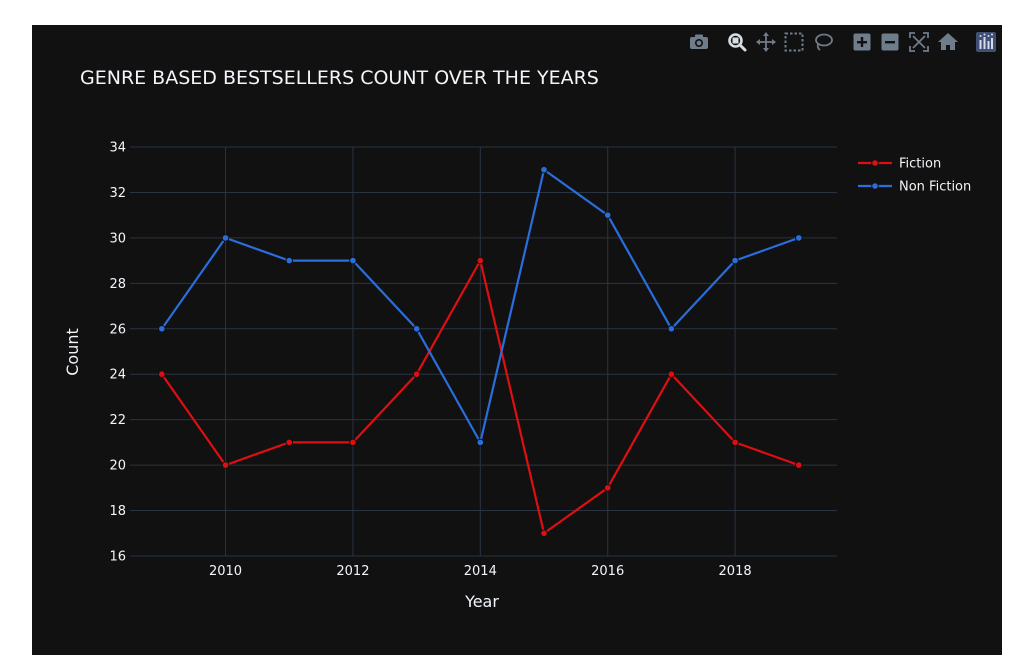 This screenshot has width=1033, height=663. Describe the element at coordinates (225, 571) in the screenshot. I see `x-tick-label: 2010` at that location.